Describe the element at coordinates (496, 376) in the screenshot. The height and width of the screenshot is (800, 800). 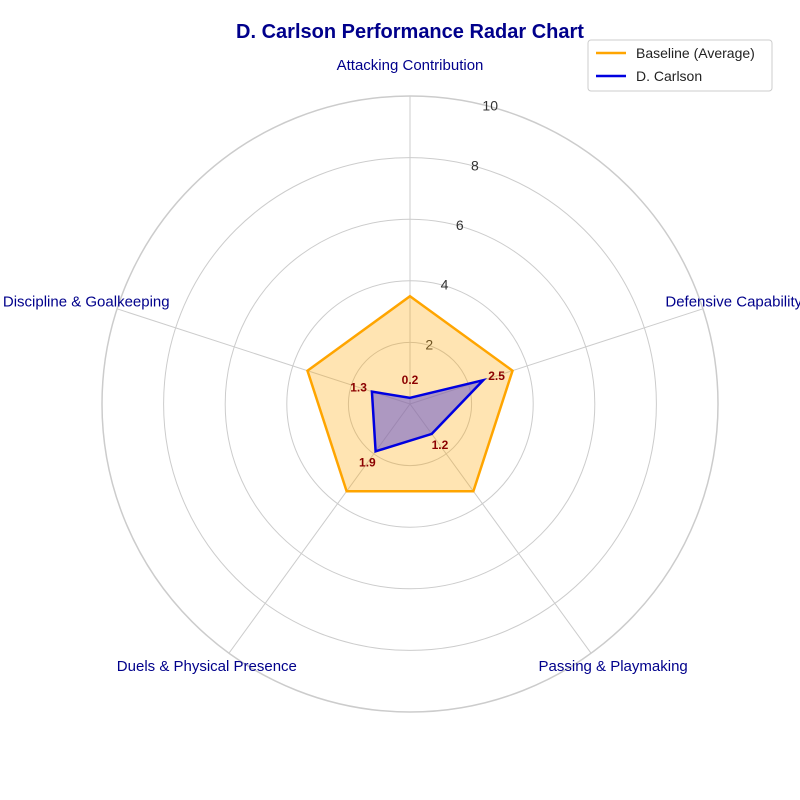
I see `data-label-1: 2.5` at that location.